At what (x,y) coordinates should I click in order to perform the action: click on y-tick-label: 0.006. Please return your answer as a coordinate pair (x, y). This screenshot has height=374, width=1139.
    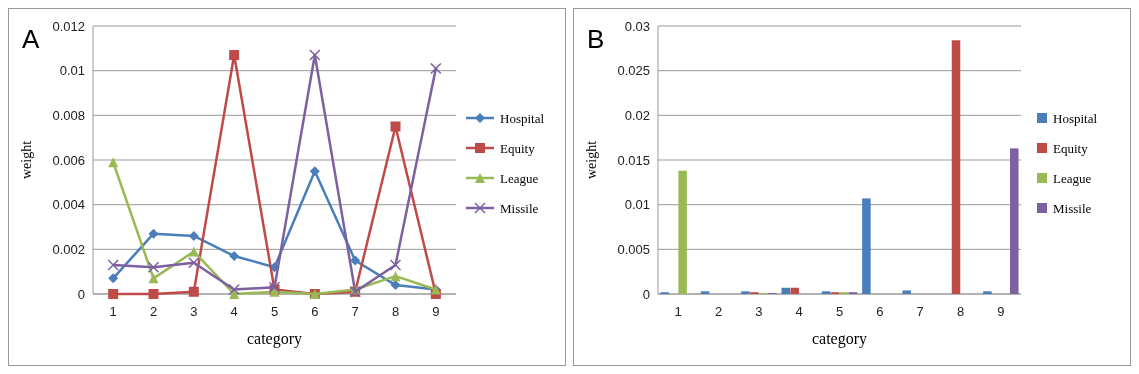
    Looking at the image, I should click on (68, 160).